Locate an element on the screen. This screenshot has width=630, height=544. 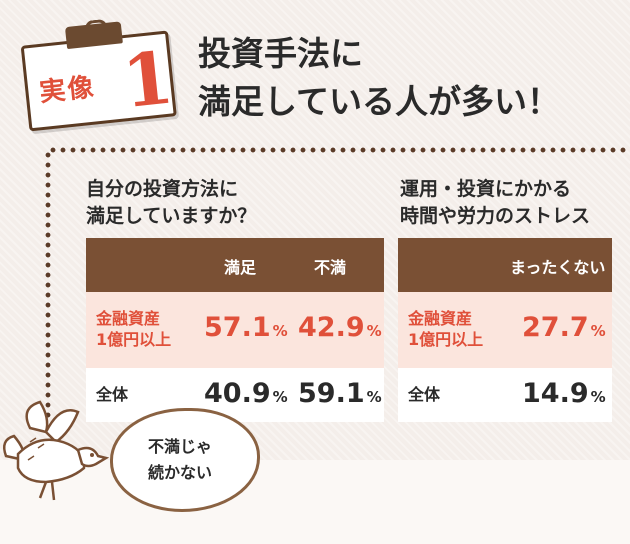
value-cell: 59.1% is located at coordinates (340, 393).